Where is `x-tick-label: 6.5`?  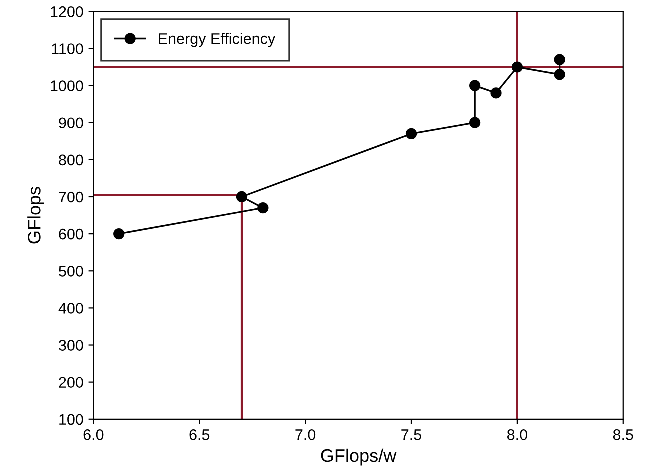
x-tick-label: 6.5 is located at coordinates (200, 435).